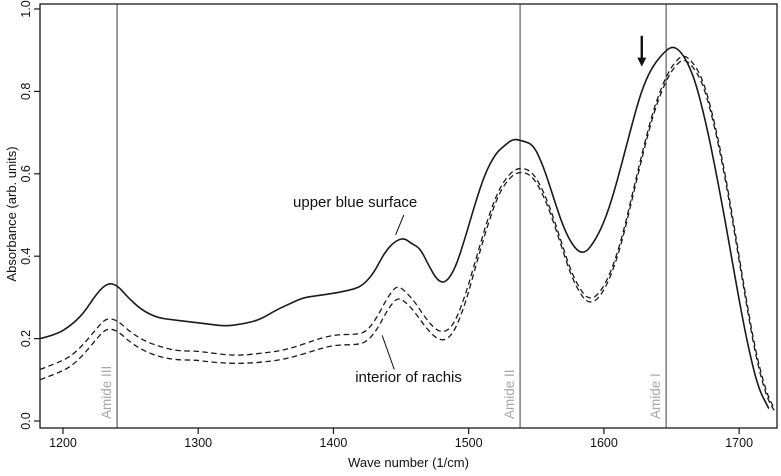 The width and height of the screenshot is (781, 476). What do you see at coordinates (26, 338) in the screenshot?
I see `y-tick-label: 0.2` at bounding box center [26, 338].